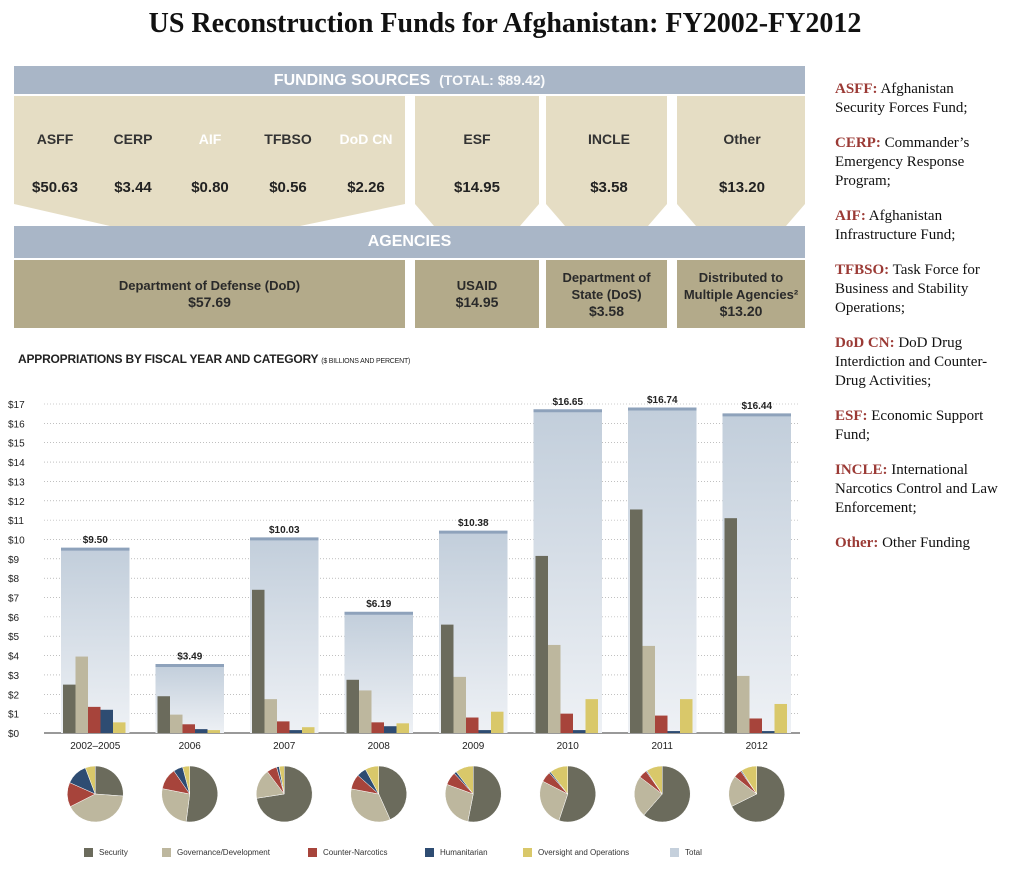 This screenshot has height=873, width=1010. I want to click on source-oval-cerp: CERP, so click(133, 139).